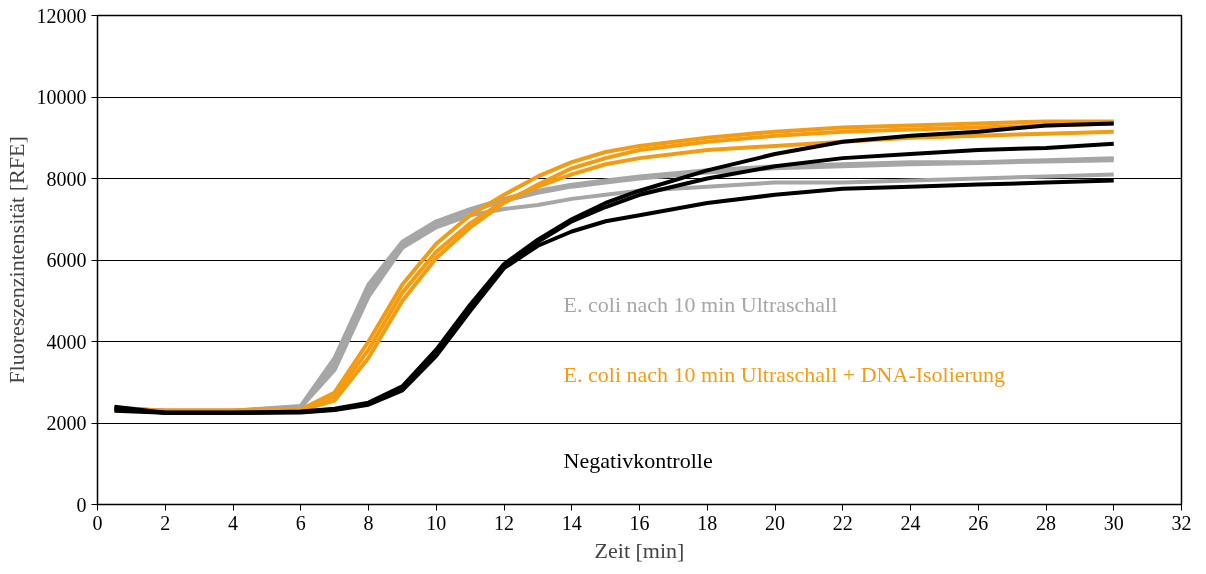 This screenshot has width=1206, height=574. Describe the element at coordinates (775, 522) in the screenshot. I see `x-tick-label: 20` at that location.